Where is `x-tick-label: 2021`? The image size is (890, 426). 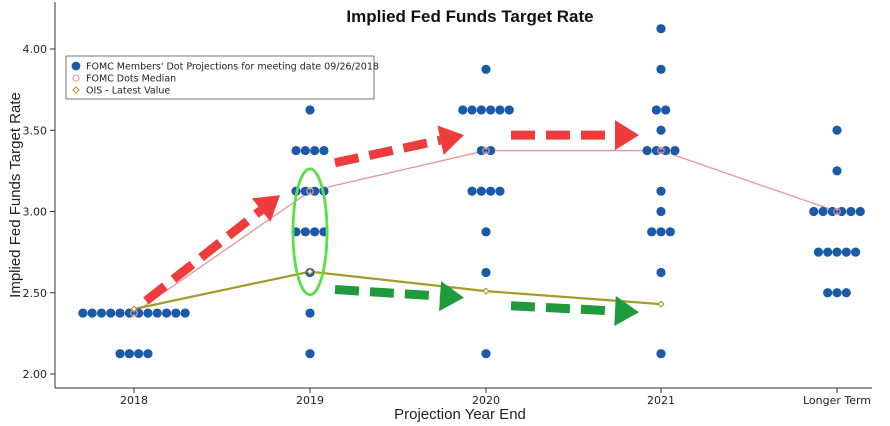 x-tick-label: 2021 is located at coordinates (661, 400).